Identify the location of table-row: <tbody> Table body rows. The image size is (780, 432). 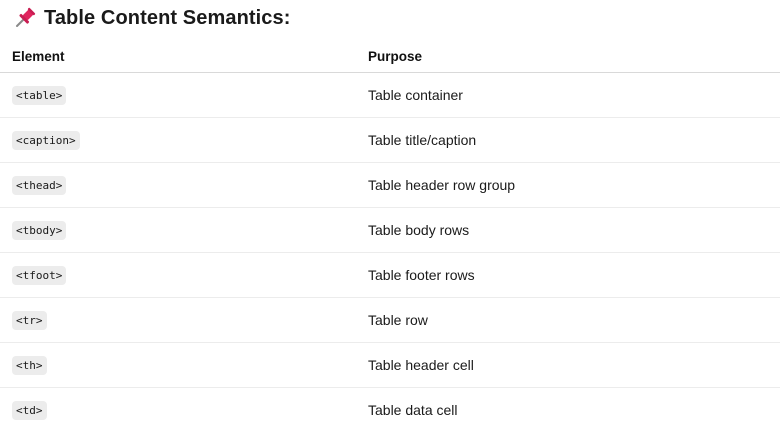
(390, 230).